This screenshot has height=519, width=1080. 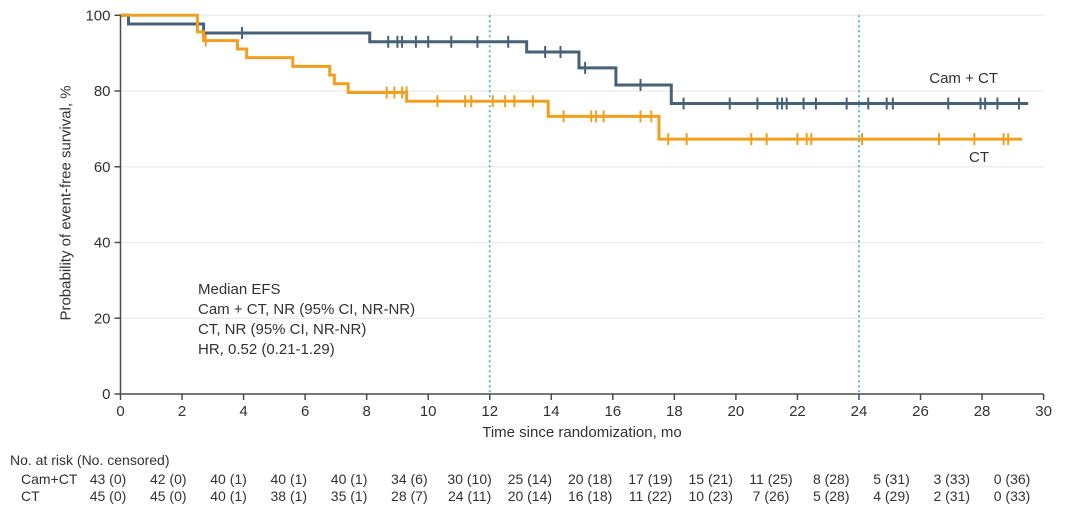 I want to click on risk-cell-ct-m20: 10 (23), so click(x=710, y=496).